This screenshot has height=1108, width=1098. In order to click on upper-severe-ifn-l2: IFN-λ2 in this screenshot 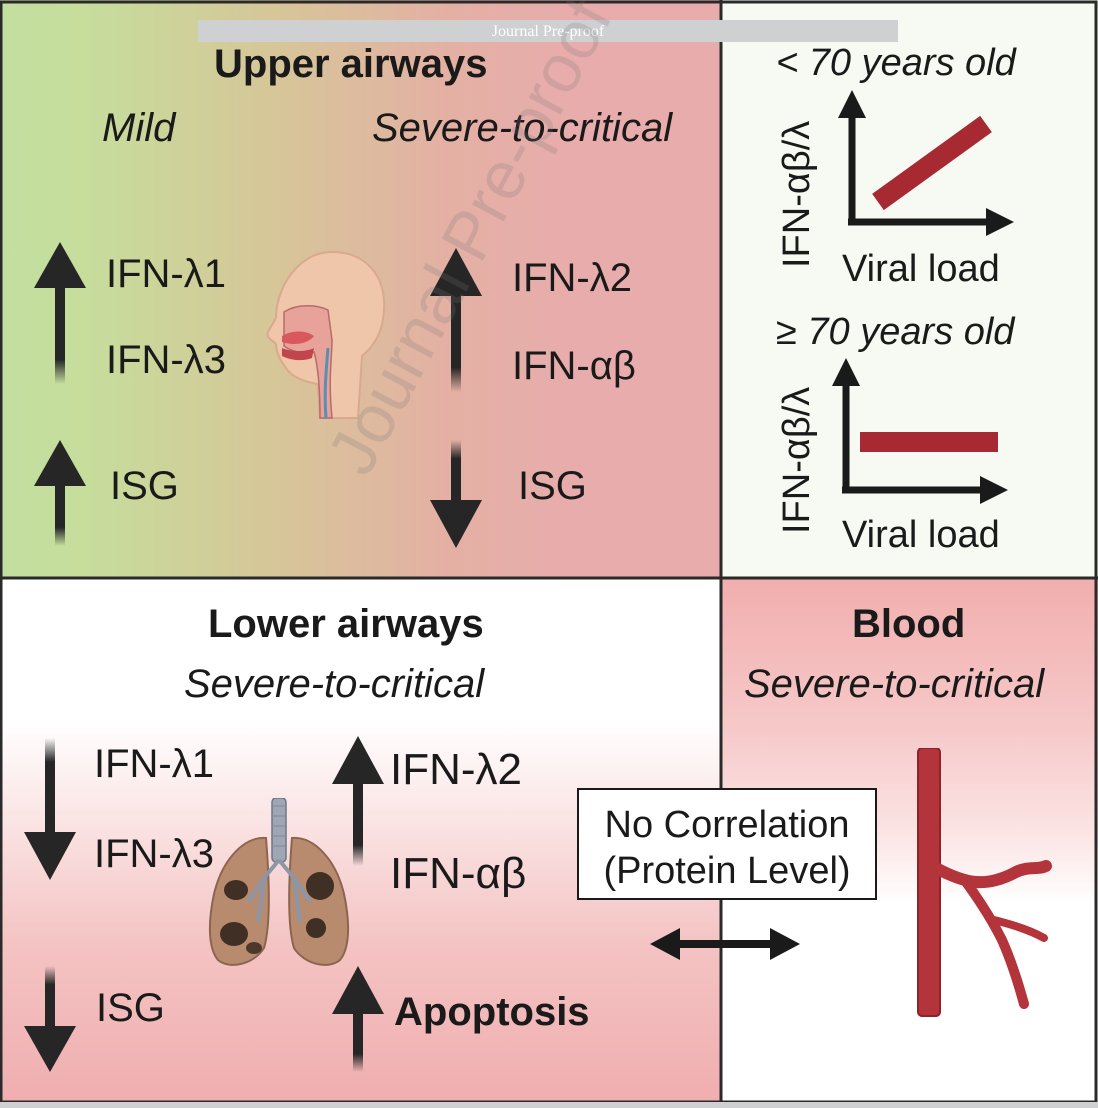, I will do `click(572, 278)`.